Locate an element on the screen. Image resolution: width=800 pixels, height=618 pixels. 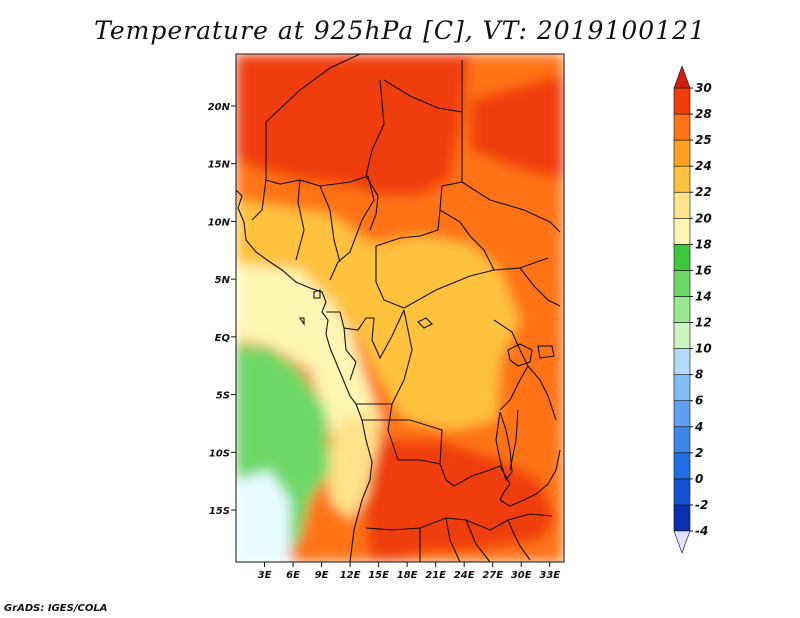
colorbar-label: 0 is located at coordinates (699, 479).